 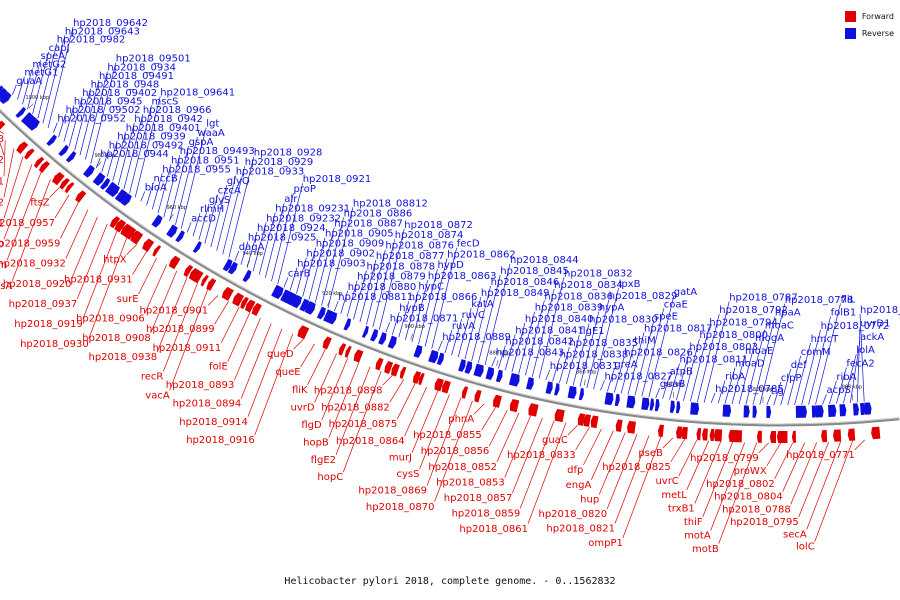 What do you see at coordinates (156, 187) in the screenshot?
I see `reverse-gene-label: bioA` at bounding box center [156, 187].